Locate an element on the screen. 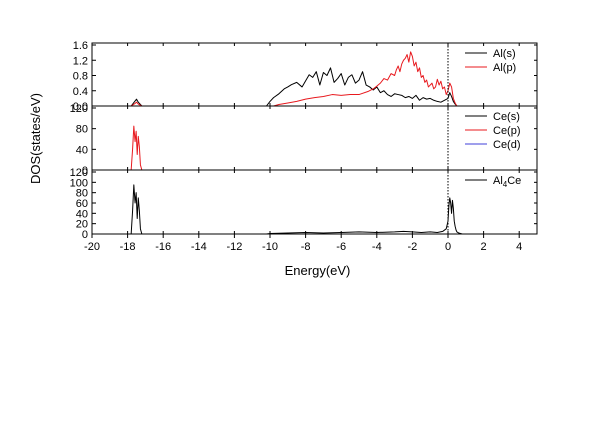 Image resolution: width=600 pixels, height=424 pixels. x-tick-label: -20 is located at coordinates (92, 247).